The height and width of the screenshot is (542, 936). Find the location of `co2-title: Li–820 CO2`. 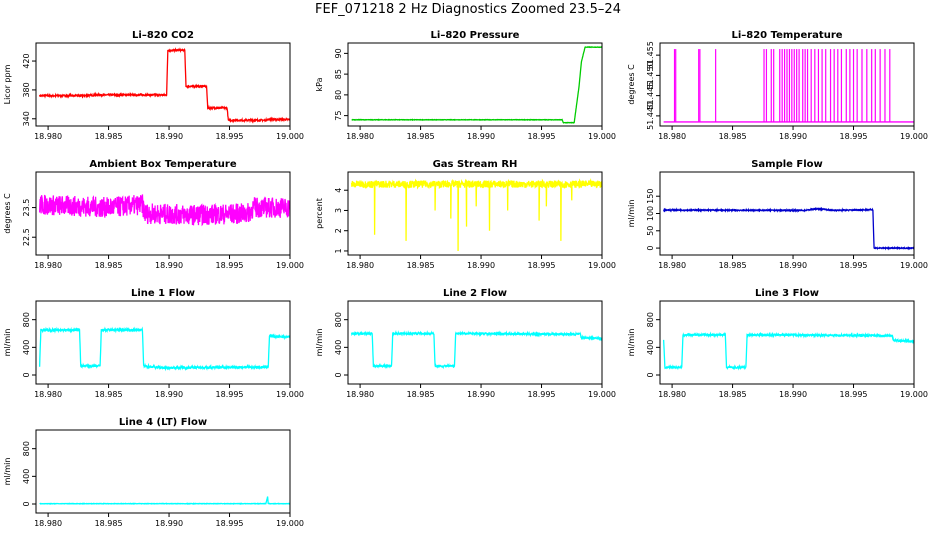

co2-title: Li–820 CO2 is located at coordinates (163, 35).